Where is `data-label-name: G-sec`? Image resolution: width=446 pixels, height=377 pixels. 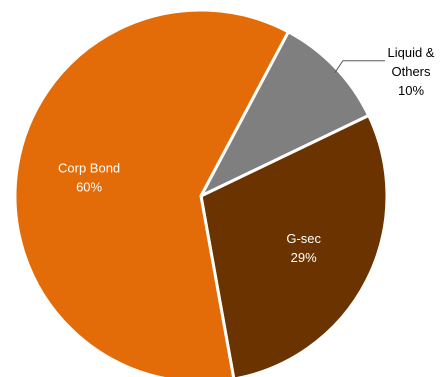 data-label-name: G-sec is located at coordinates (303, 238).